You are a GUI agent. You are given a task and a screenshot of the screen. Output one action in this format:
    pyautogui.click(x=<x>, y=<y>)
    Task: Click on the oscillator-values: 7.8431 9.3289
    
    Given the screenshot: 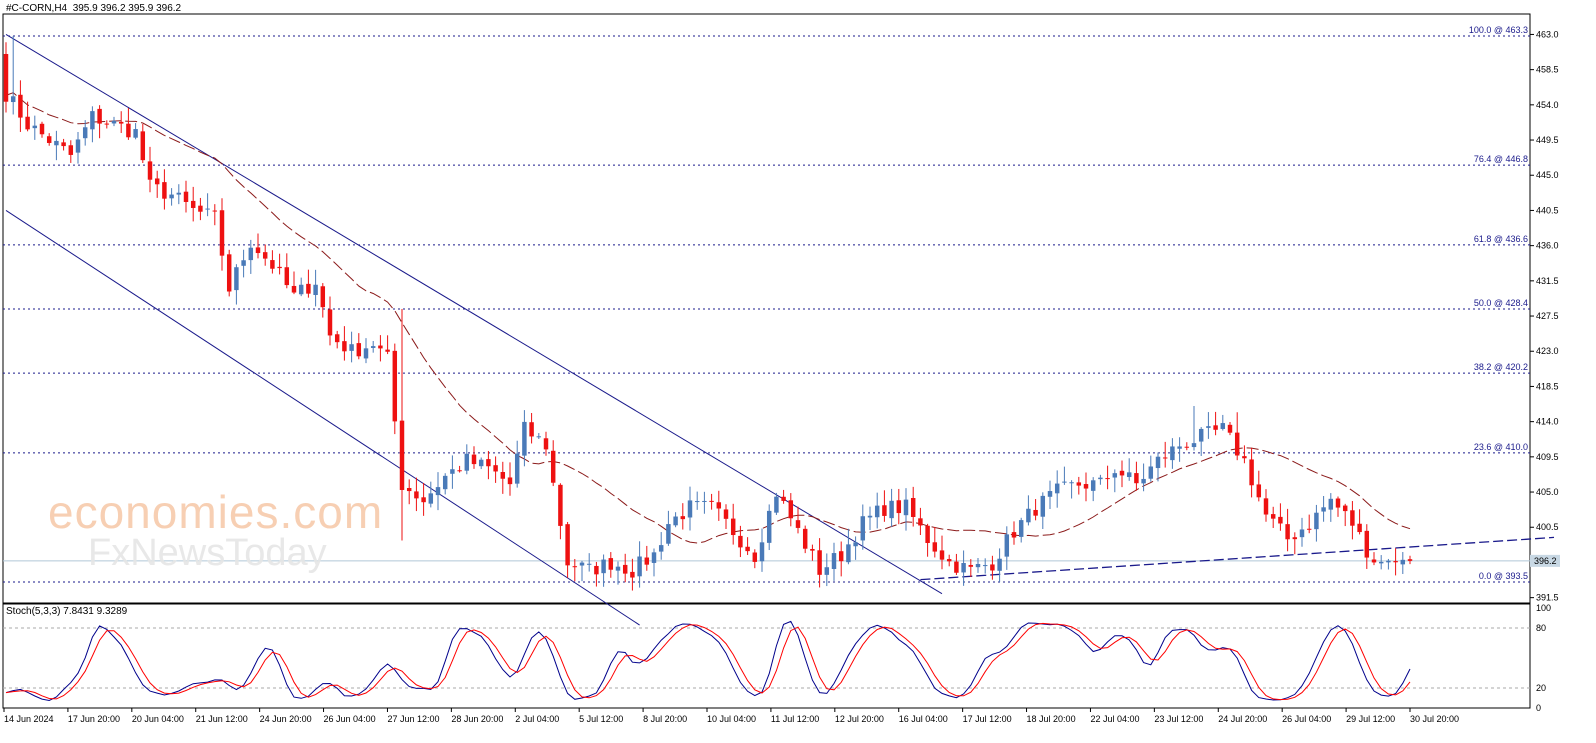 What is the action you would take?
    pyautogui.click(x=95, y=611)
    